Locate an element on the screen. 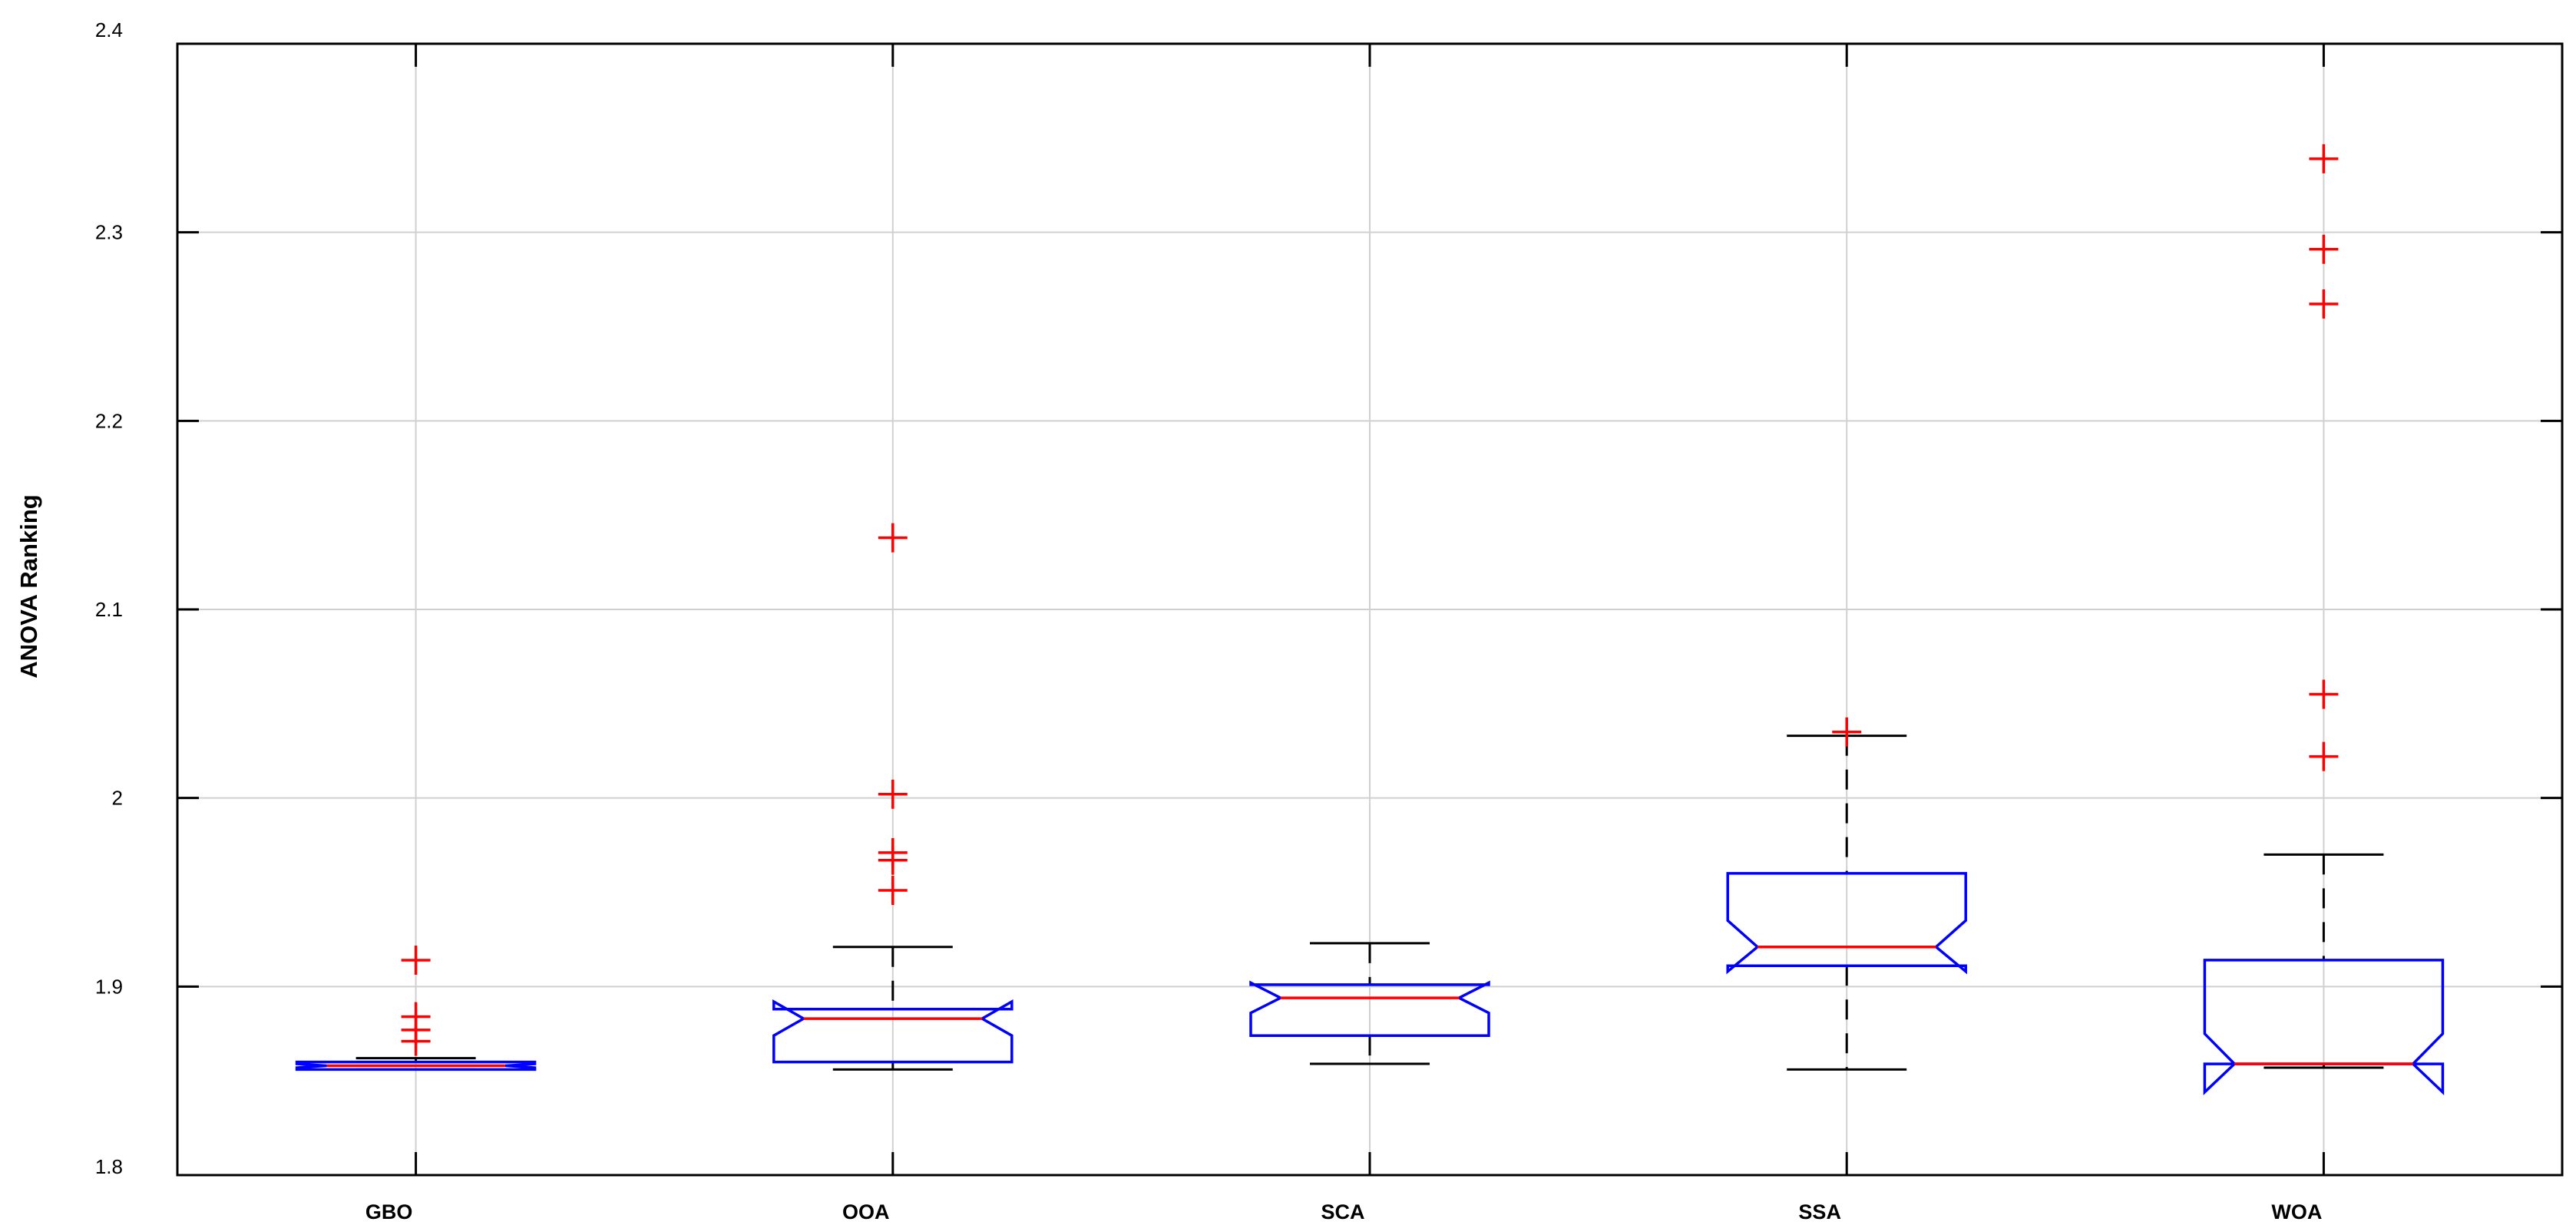 Image resolution: width=2576 pixels, height=1225 pixels. x-category-label: SCA is located at coordinates (1342, 1211).